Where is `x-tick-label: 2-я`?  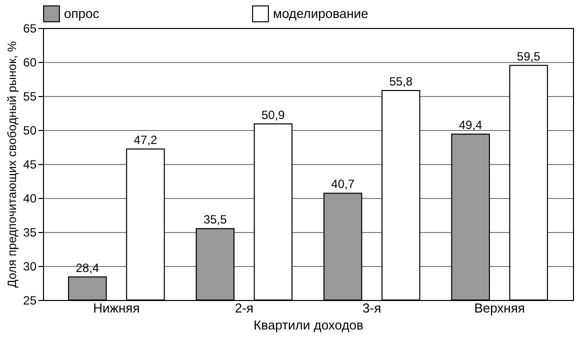 x-tick-label: 2-я is located at coordinates (244, 308).